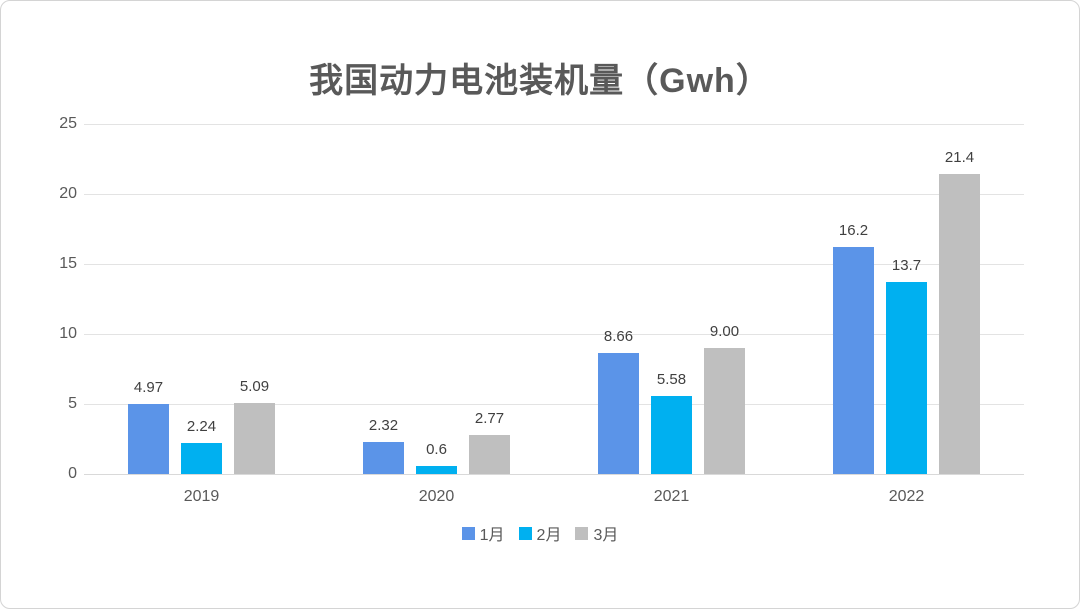  Describe the element at coordinates (671, 496) in the screenshot. I see `x-tick-label-2021: 2021` at that location.